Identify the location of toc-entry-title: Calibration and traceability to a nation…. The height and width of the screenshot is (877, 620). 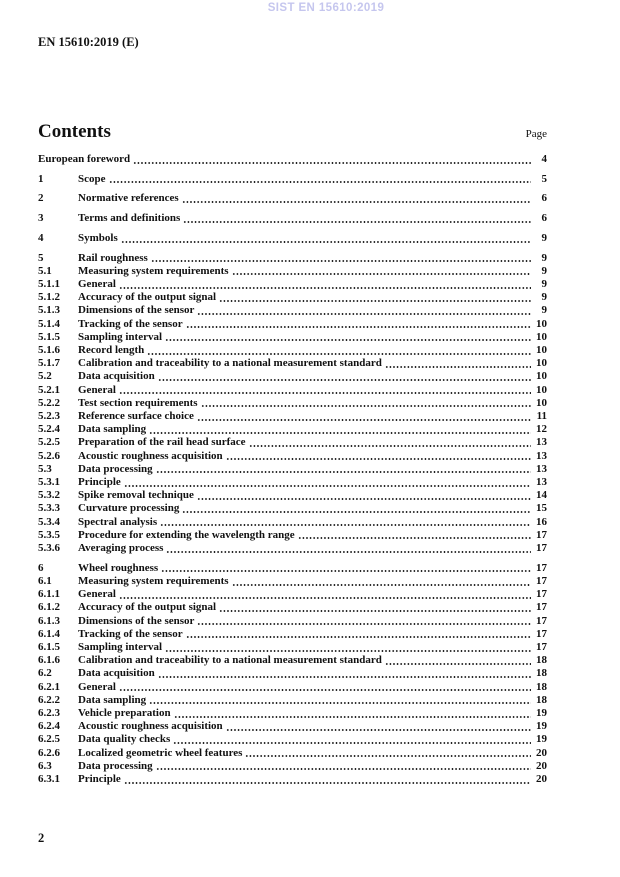
(230, 363).